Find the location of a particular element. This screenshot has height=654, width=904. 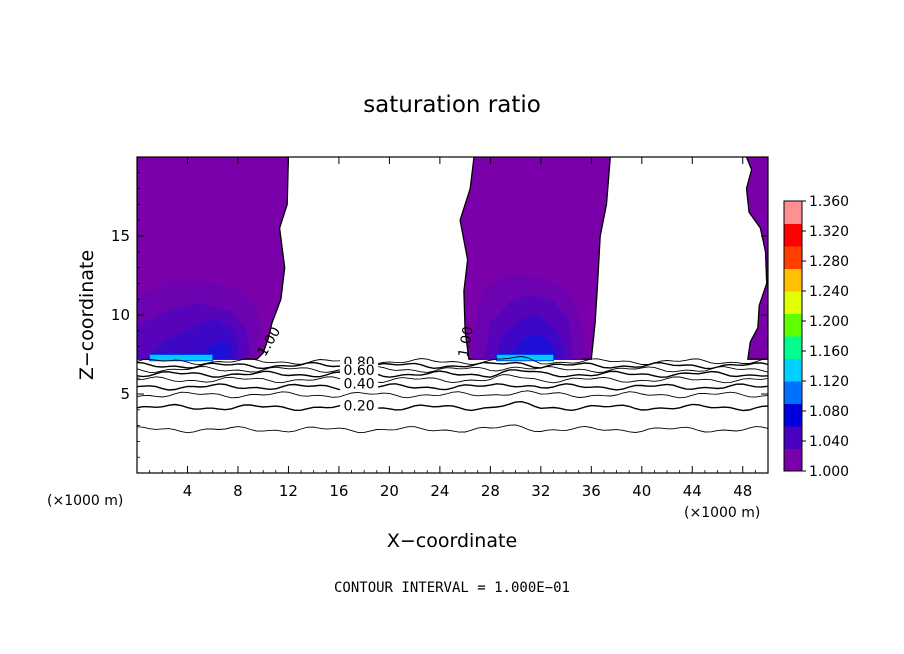

colorbar-tick-label-4: 1.160 is located at coordinates (829, 352).